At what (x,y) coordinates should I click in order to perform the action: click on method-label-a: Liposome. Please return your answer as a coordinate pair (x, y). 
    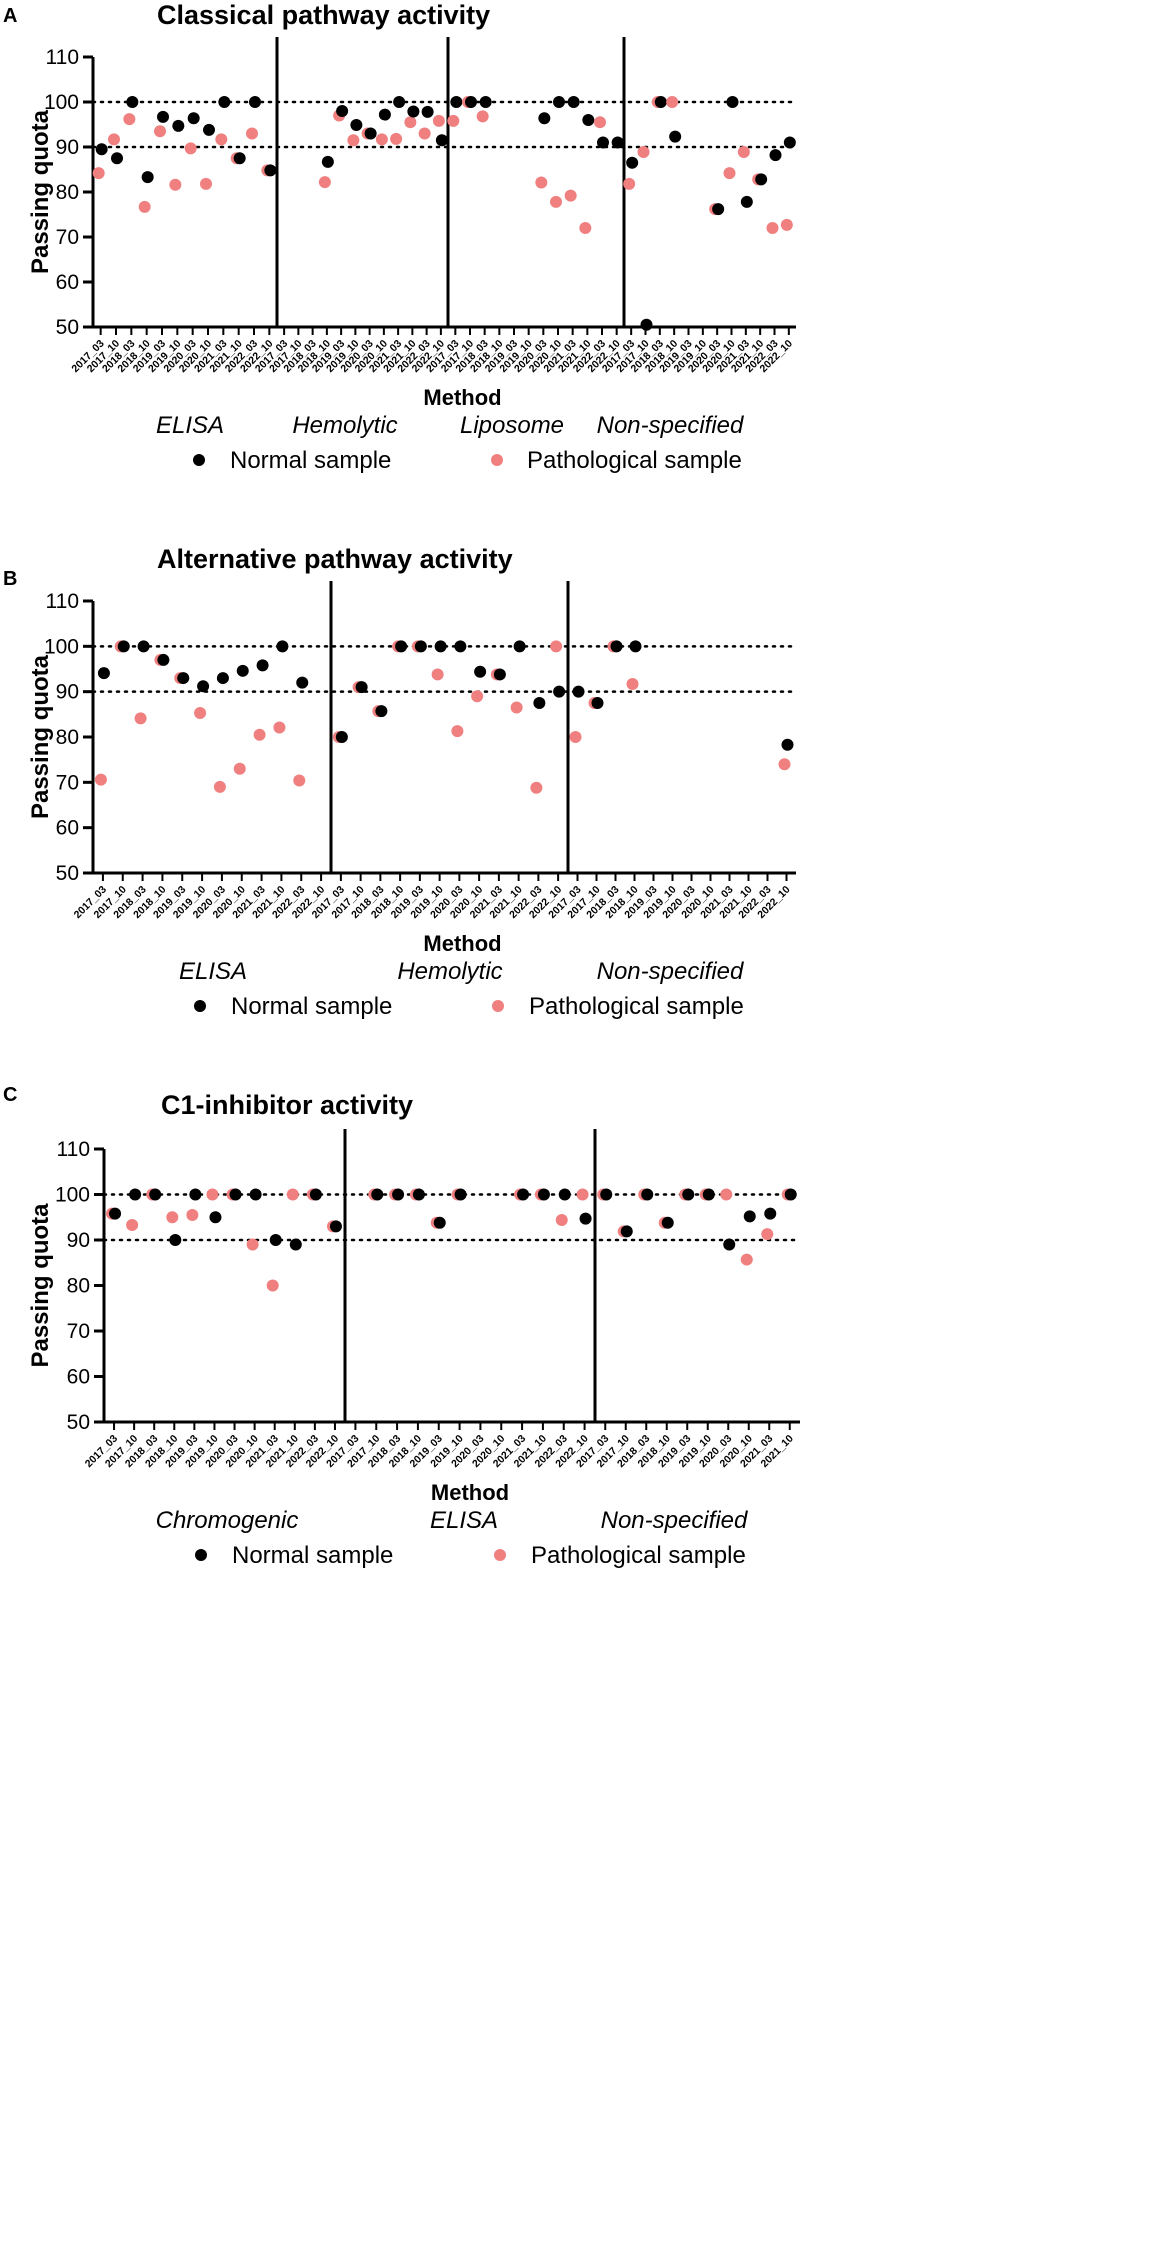
    Looking at the image, I should click on (512, 425).